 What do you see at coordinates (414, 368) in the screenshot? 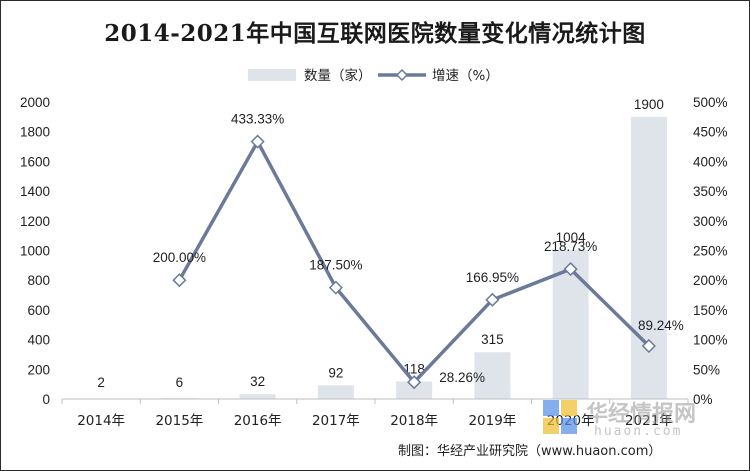
I see `bar-value-label: 118` at bounding box center [414, 368].